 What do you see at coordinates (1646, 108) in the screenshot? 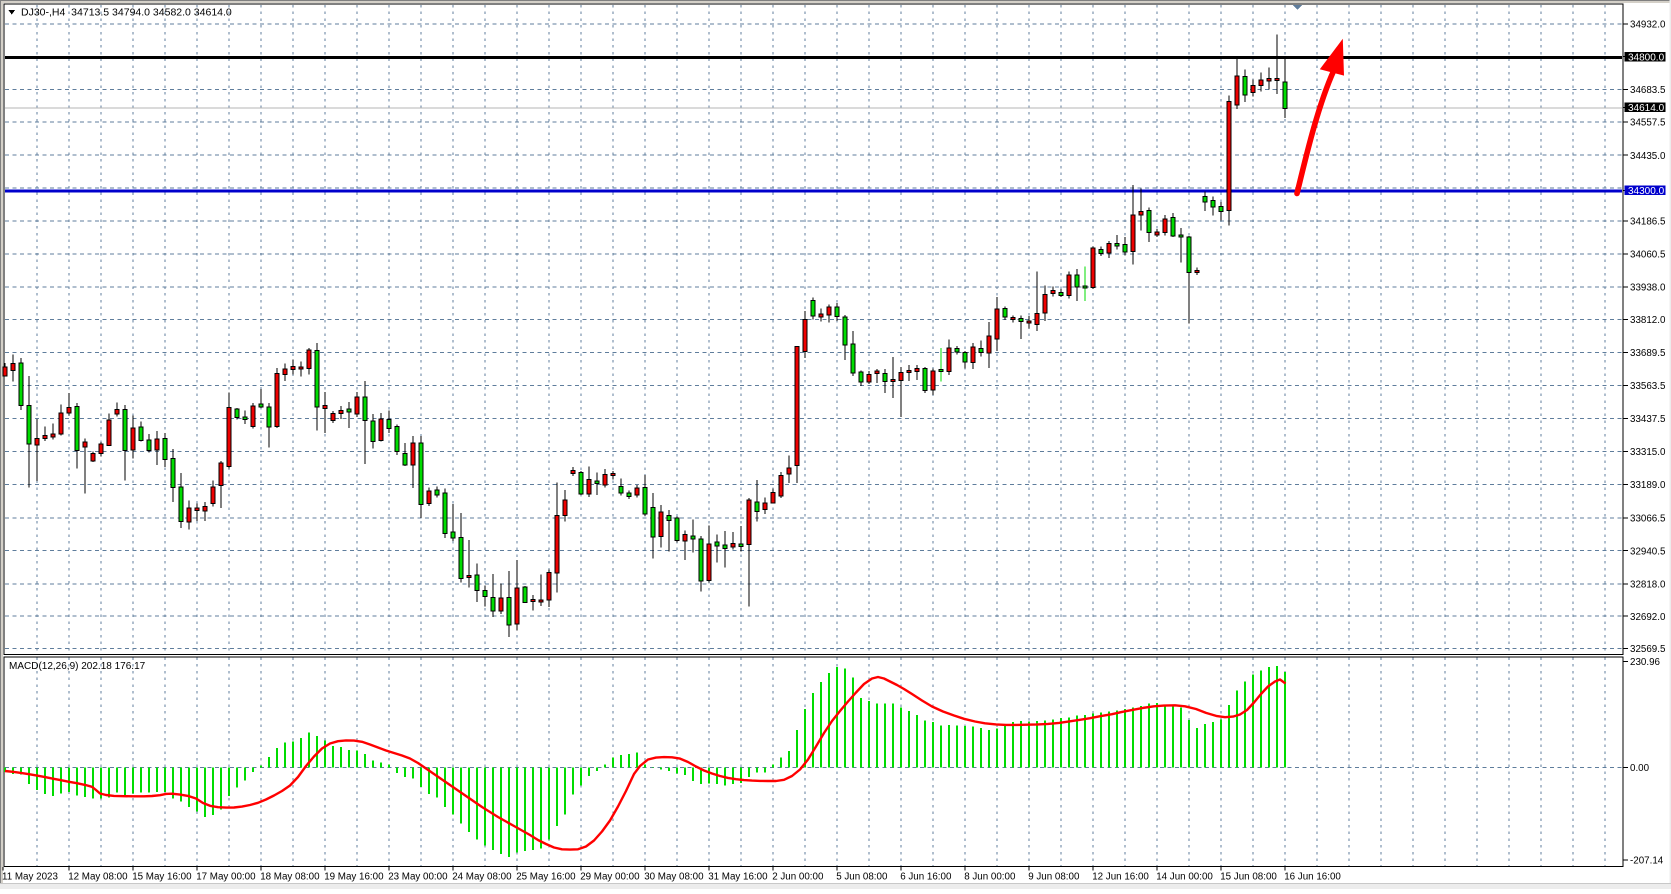
I see `svg-text: 34614.0` at bounding box center [1646, 108].